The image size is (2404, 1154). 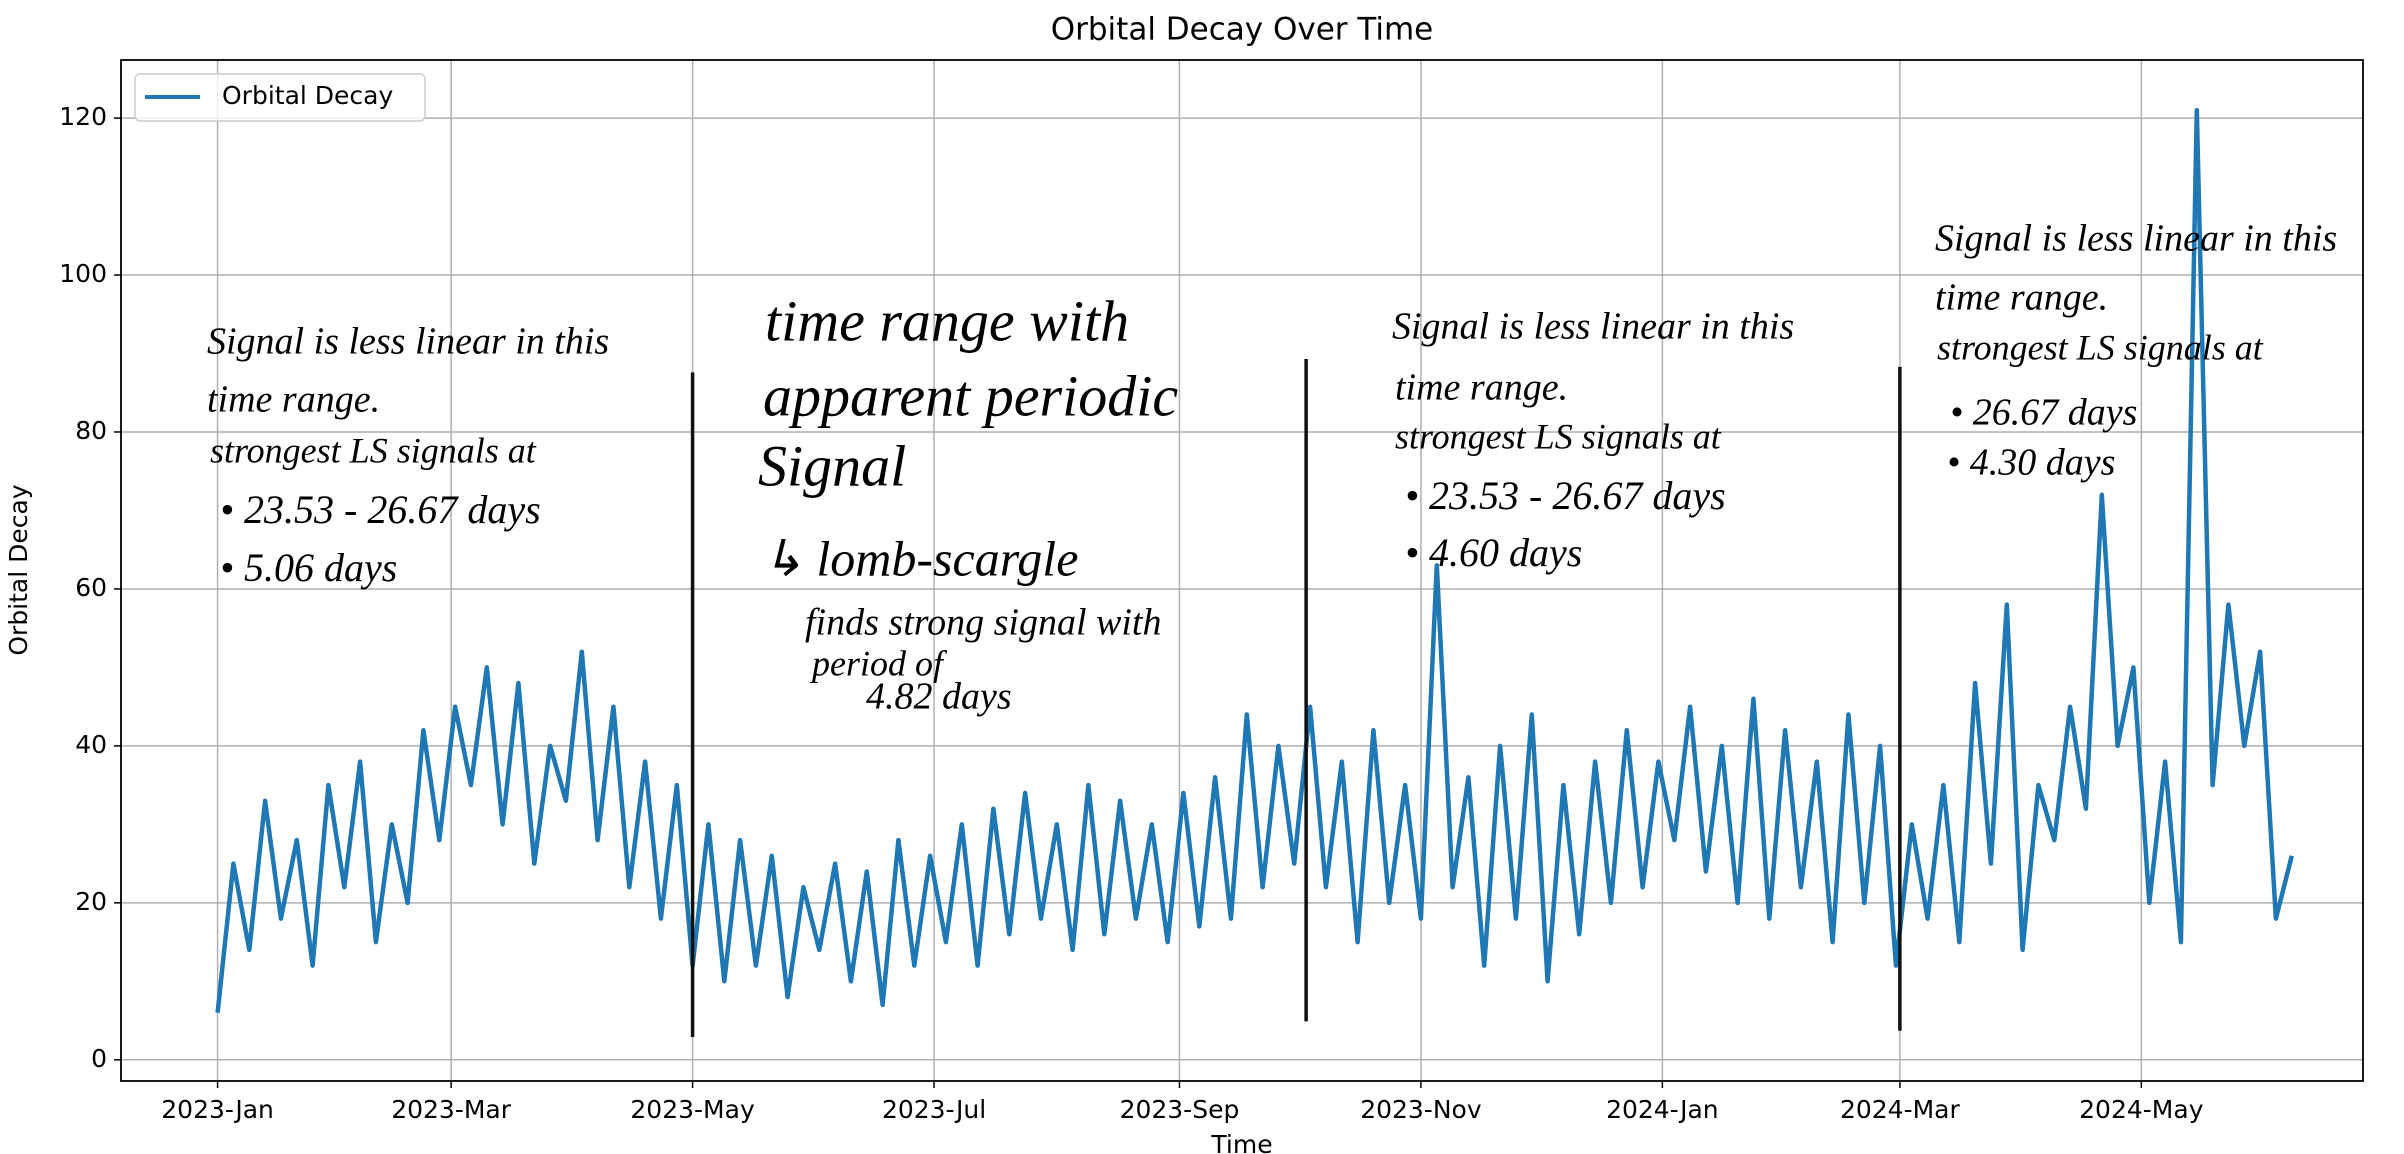 I want to click on chart-title: Orbital Decay Over Time, so click(x=1242, y=30).